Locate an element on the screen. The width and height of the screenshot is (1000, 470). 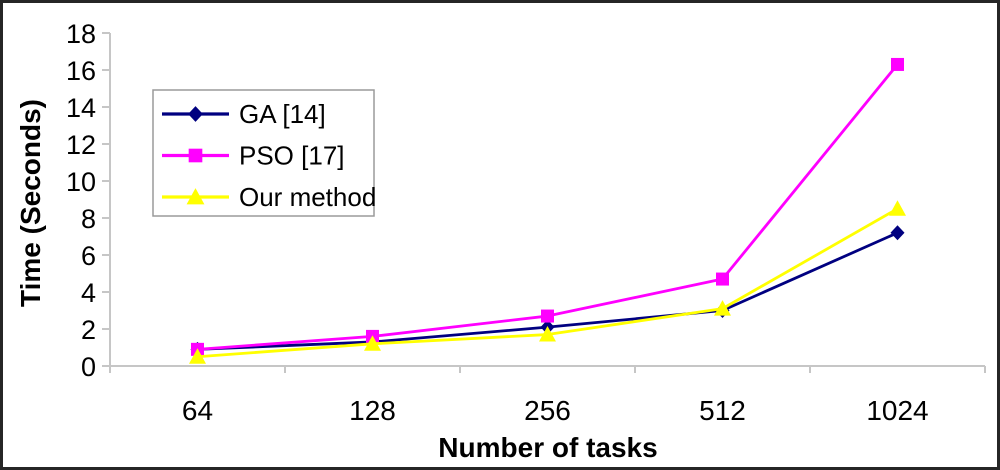
y-tick-labels: 0 2 4 6 8 10 12 14 16 18 is located at coordinates (81, 200).